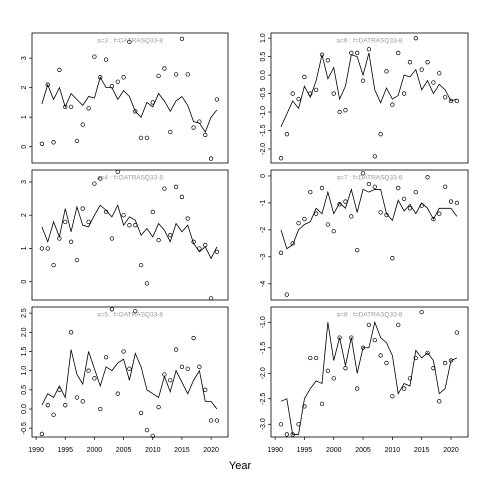 The height and width of the screenshot is (480, 480). Describe the element at coordinates (24, 428) in the screenshot. I see `y-tick-label: -0.5` at that location.